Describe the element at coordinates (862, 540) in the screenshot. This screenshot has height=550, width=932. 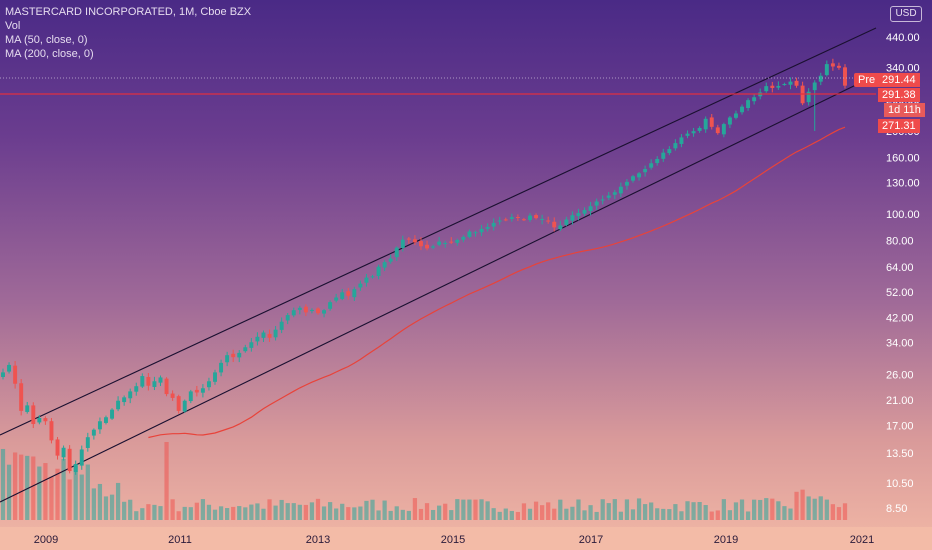
I see `time-tick-label: 2021` at that location.